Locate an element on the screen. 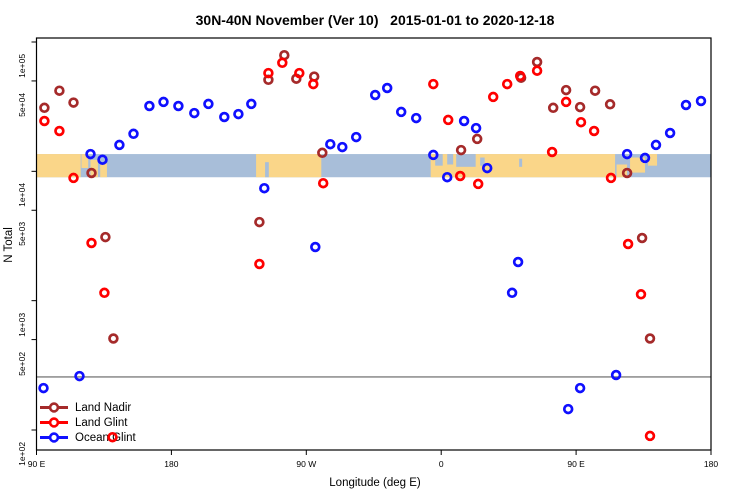 The width and height of the screenshot is (750, 500). legend-label: Ocean Glint is located at coordinates (105, 437).